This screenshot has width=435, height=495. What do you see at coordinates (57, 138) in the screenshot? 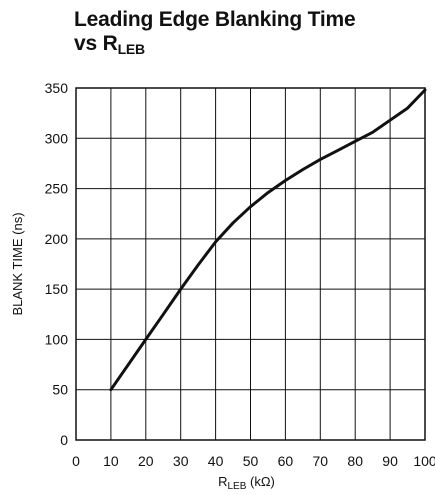
I see `y-tick-label: 300` at bounding box center [57, 138].